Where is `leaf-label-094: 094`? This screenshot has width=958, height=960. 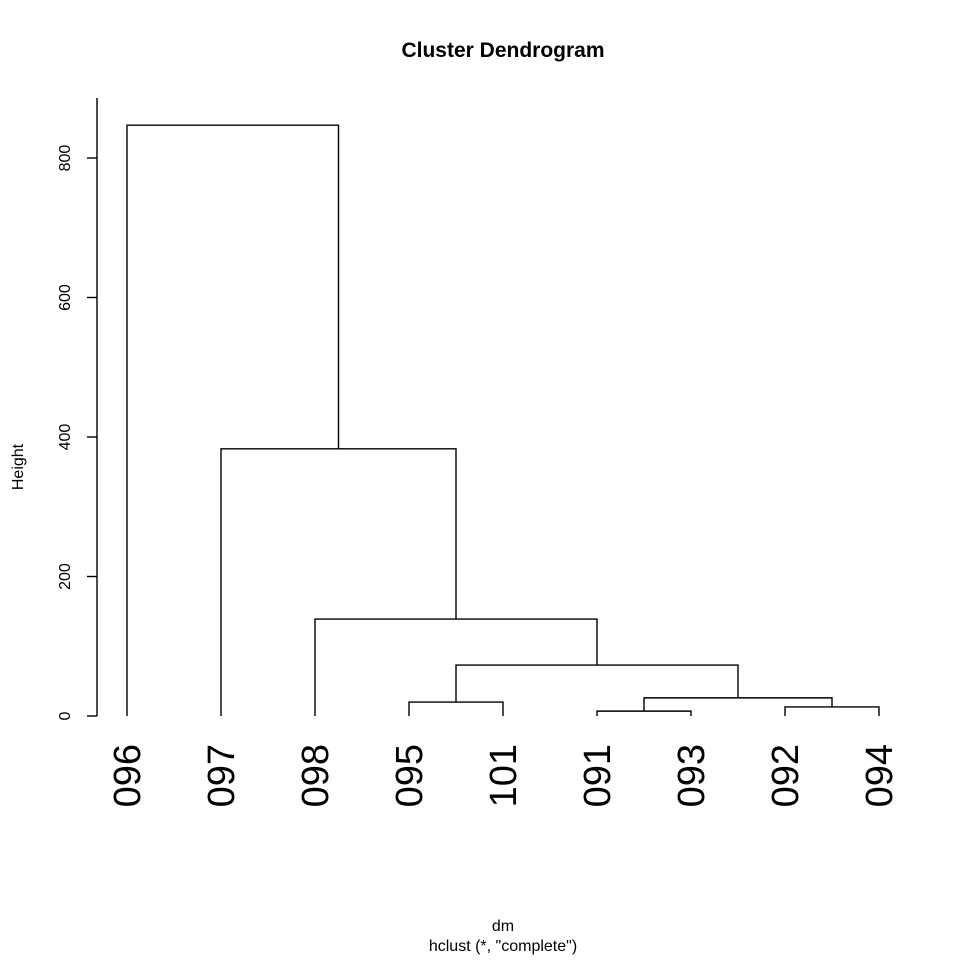
leaf-label-094: 094 is located at coordinates (880, 775).